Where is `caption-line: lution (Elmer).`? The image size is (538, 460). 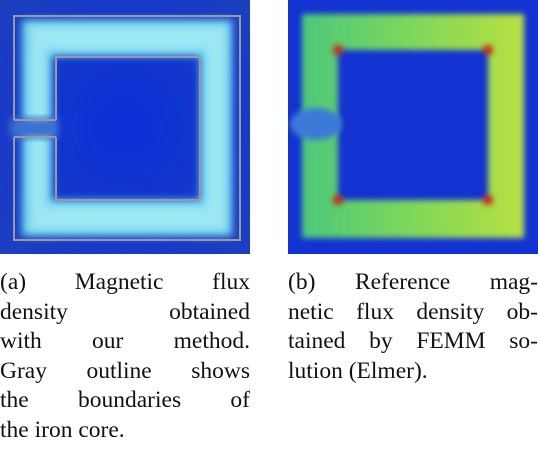
caption-line: lution (Elmer). is located at coordinates (358, 370).